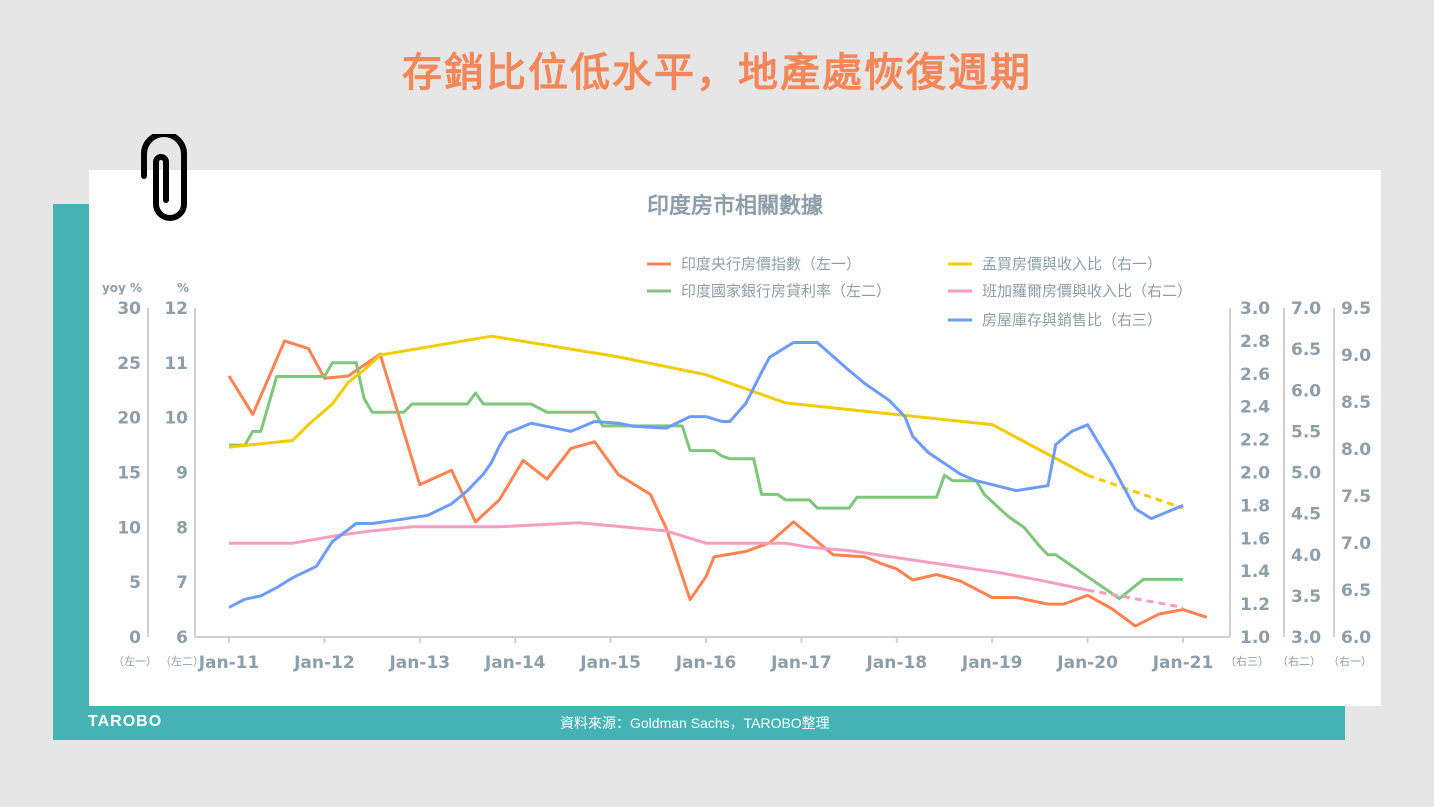 The width and height of the screenshot is (1434, 807). I want to click on tick-label-left1: 25, so click(129, 364).